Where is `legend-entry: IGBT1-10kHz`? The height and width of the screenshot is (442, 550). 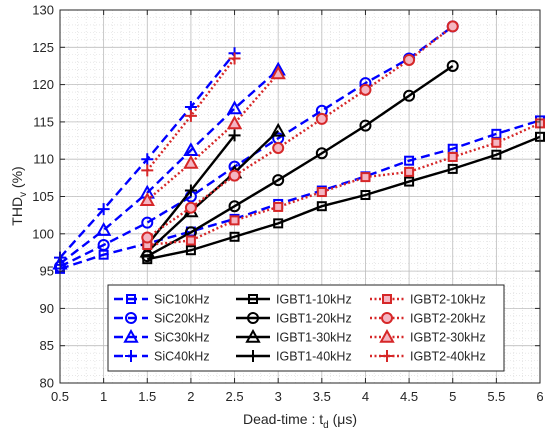
legend-entry: IGBT1-10kHz is located at coordinates (294, 300).